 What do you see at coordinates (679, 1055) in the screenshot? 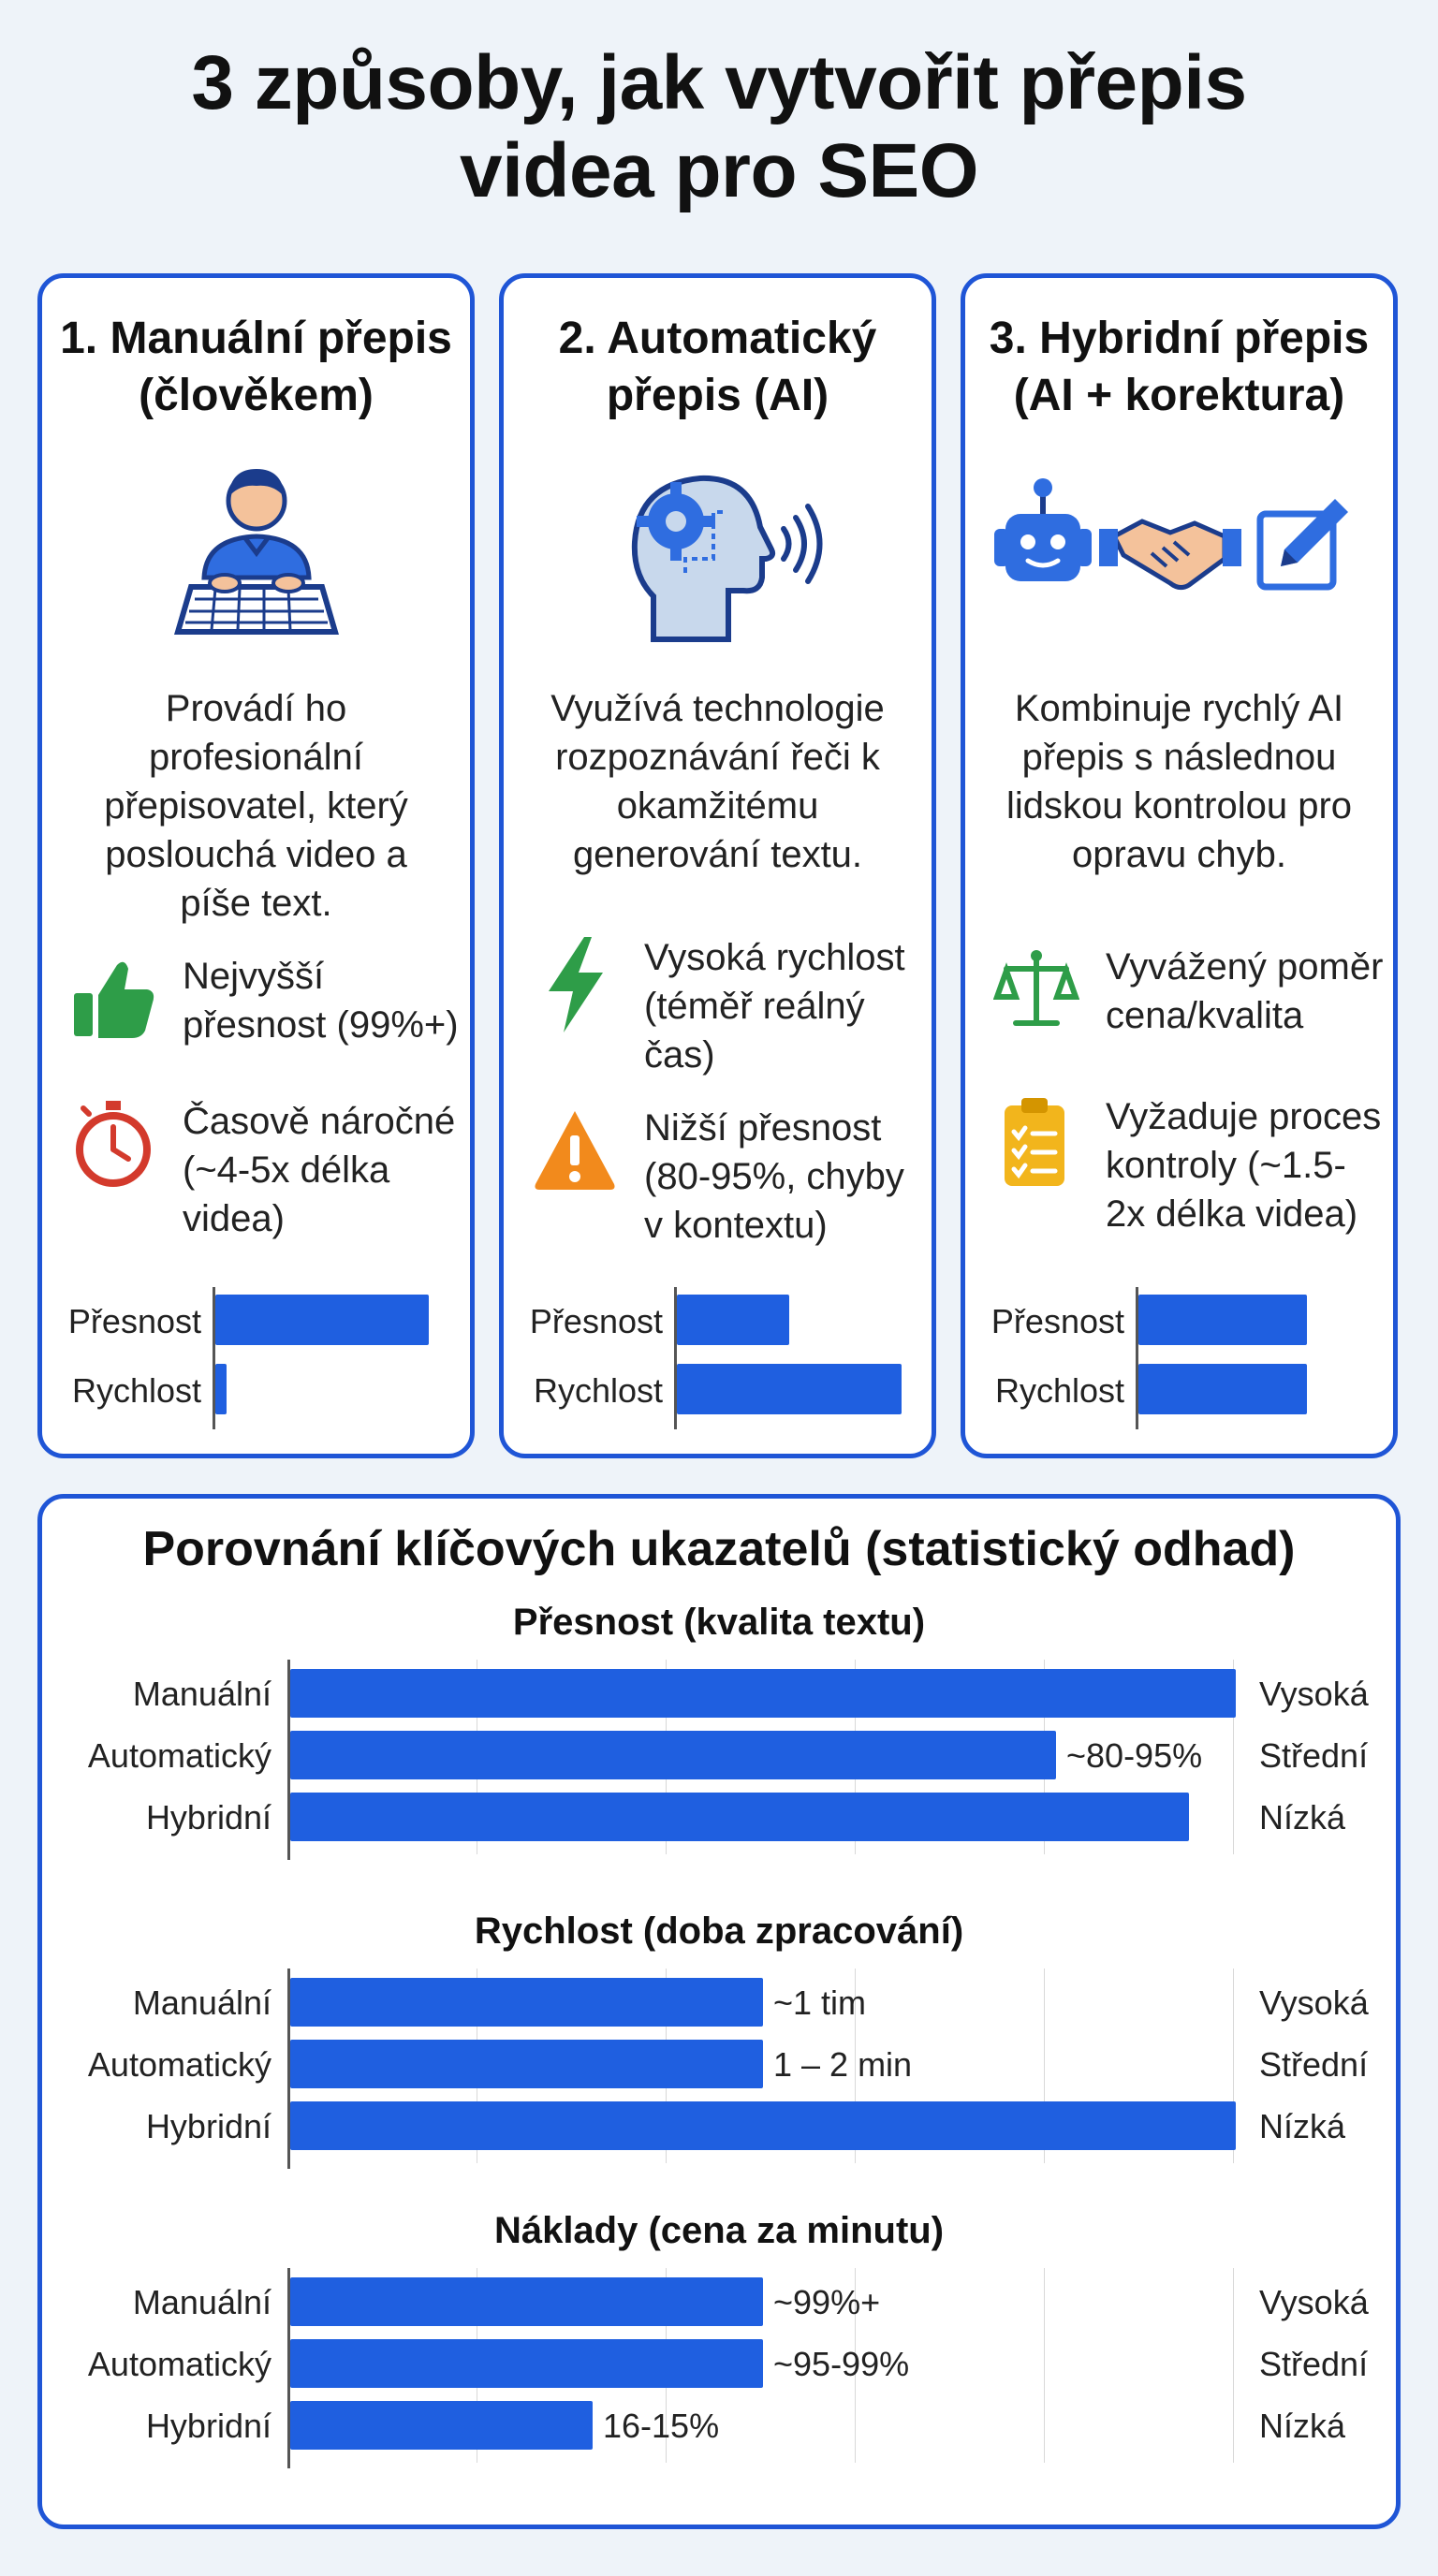
I see `feature-line: čas)` at bounding box center [679, 1055].